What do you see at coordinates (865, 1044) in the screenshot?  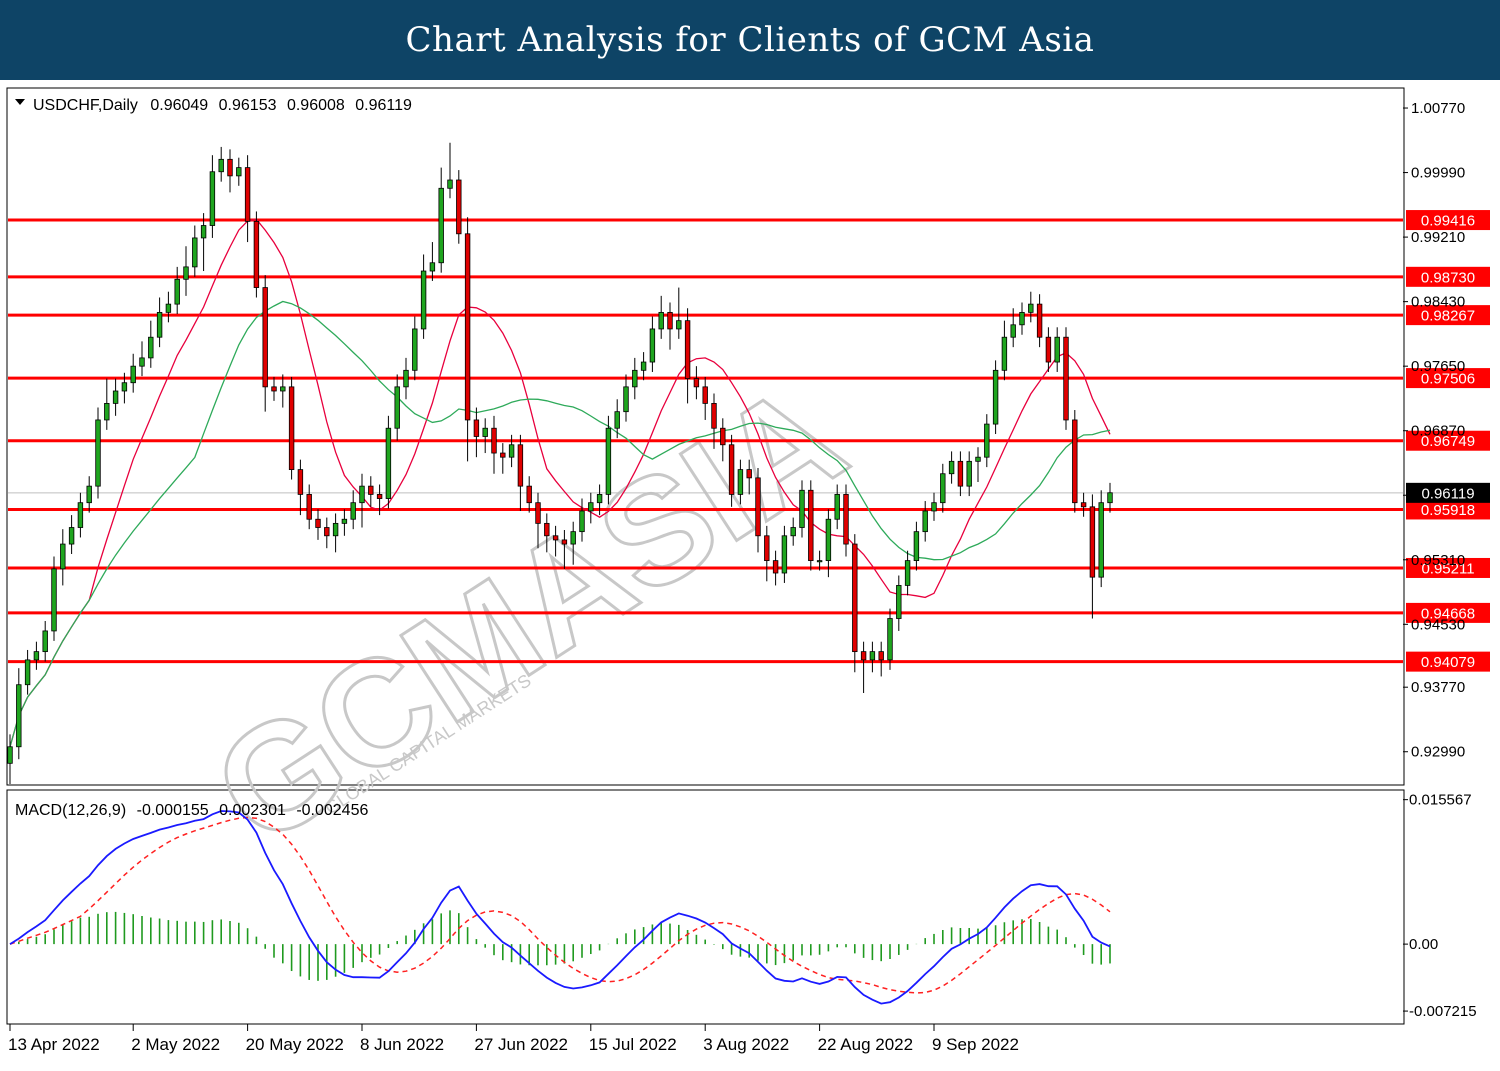 I see `date-tick-label: 22 Aug 2022` at bounding box center [865, 1044].